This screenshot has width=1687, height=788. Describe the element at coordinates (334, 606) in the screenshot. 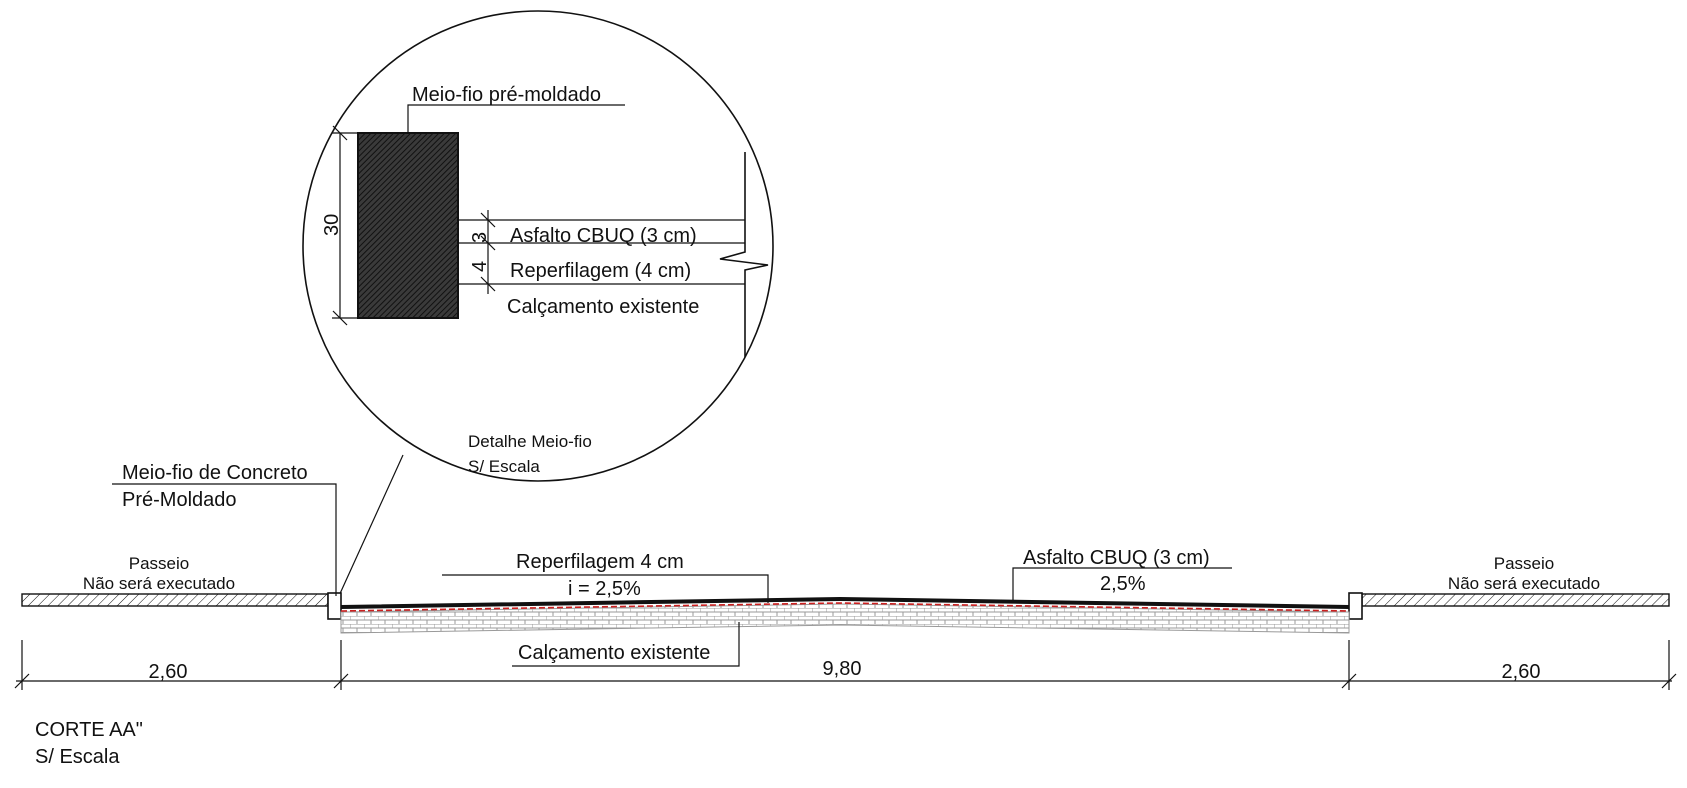

I see `curb-left` at that location.